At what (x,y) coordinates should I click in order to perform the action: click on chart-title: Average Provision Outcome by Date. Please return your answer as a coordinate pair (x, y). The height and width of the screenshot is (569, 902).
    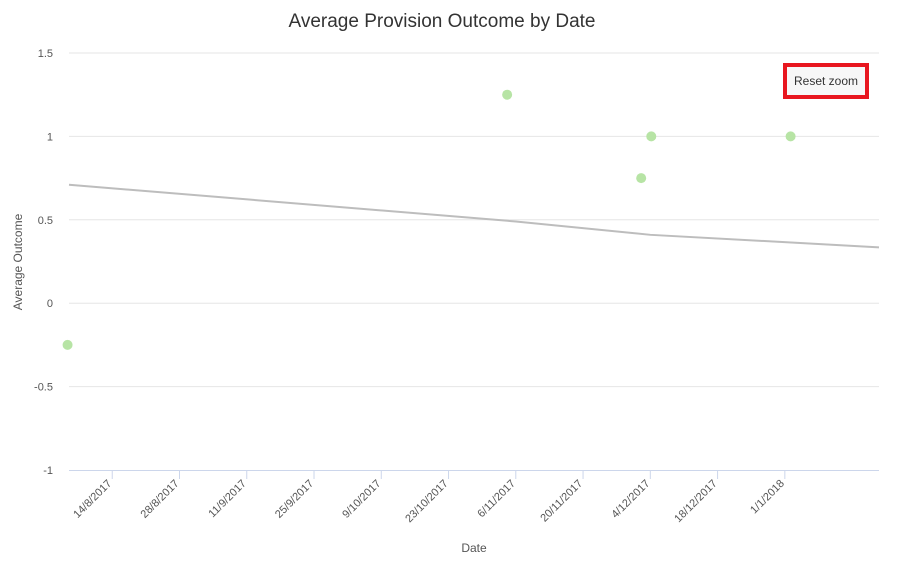
    Looking at the image, I should click on (442, 21).